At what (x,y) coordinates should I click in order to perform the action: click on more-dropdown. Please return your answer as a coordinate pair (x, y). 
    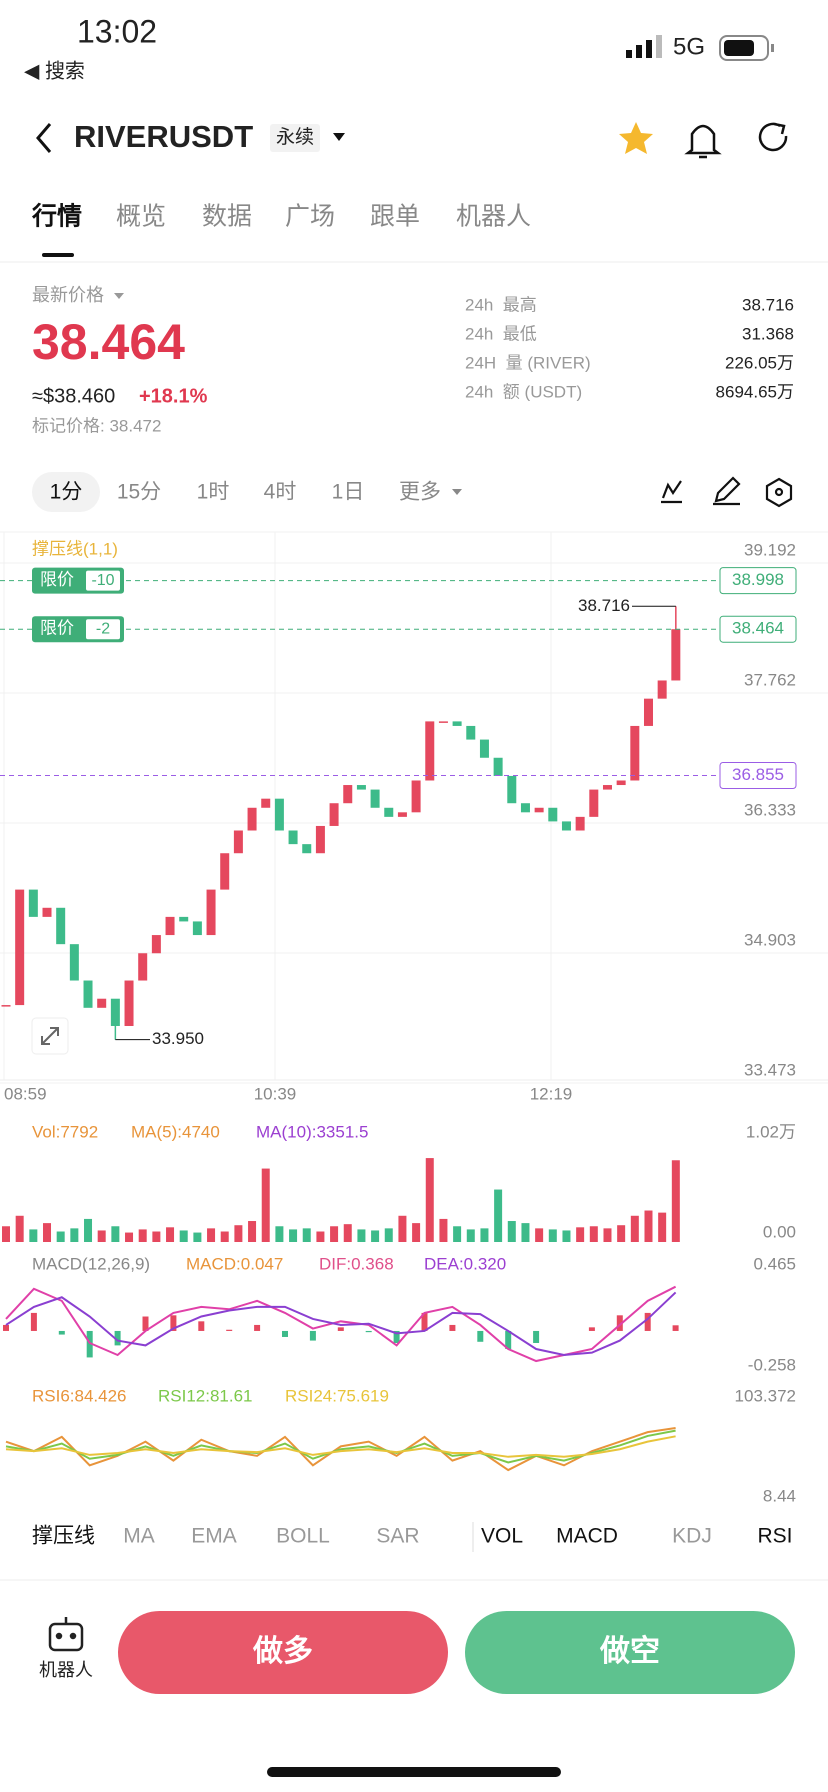
    Looking at the image, I should click on (457, 492).